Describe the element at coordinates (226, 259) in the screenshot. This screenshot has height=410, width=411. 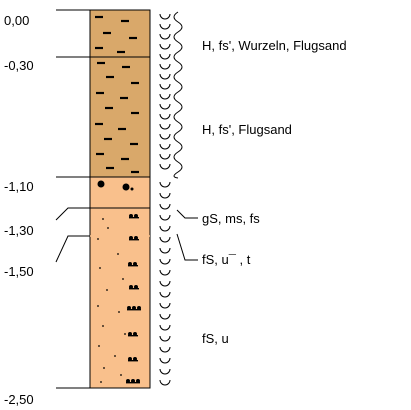
I see `layer-4-description: fS, u¯ , t` at that location.